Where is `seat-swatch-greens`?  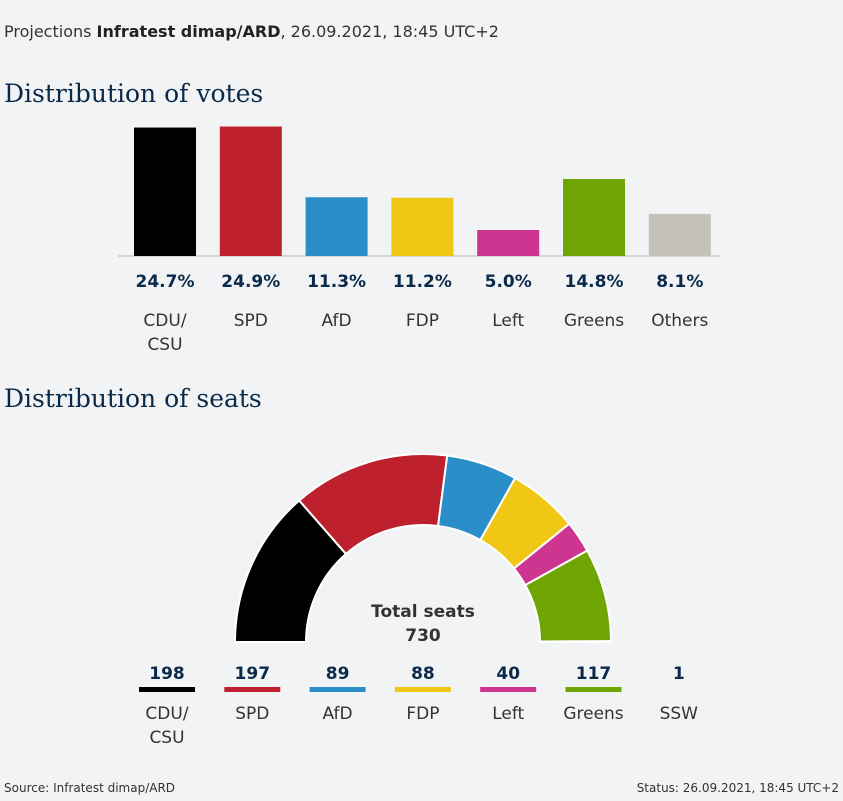
seat-swatch-greens is located at coordinates (593, 689).